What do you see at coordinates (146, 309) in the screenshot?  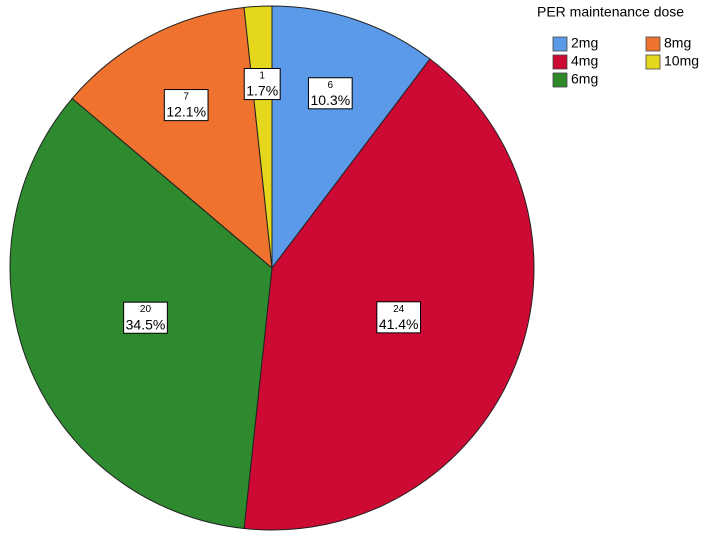 I see `count-label: 20` at bounding box center [146, 309].